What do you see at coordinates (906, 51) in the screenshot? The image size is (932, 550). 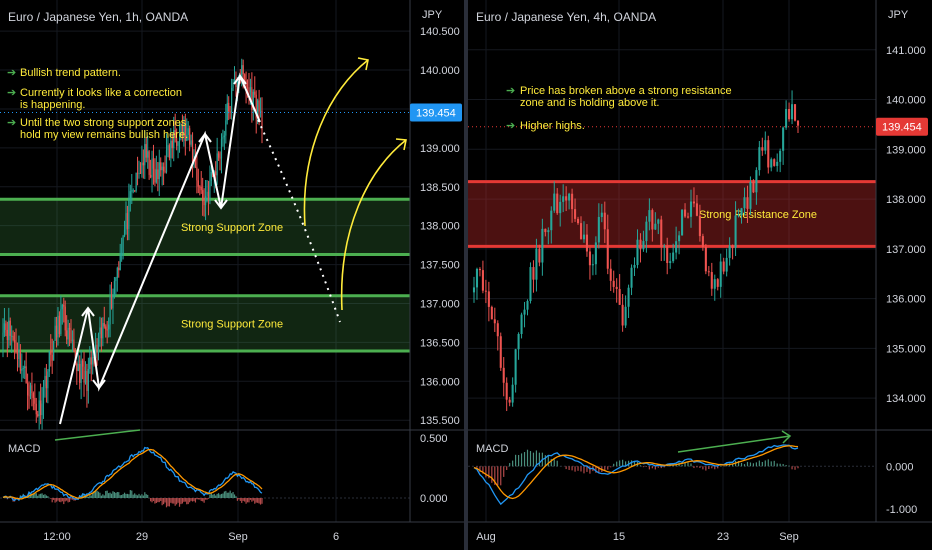 I see `price-tick-label: 141.000` at bounding box center [906, 51].